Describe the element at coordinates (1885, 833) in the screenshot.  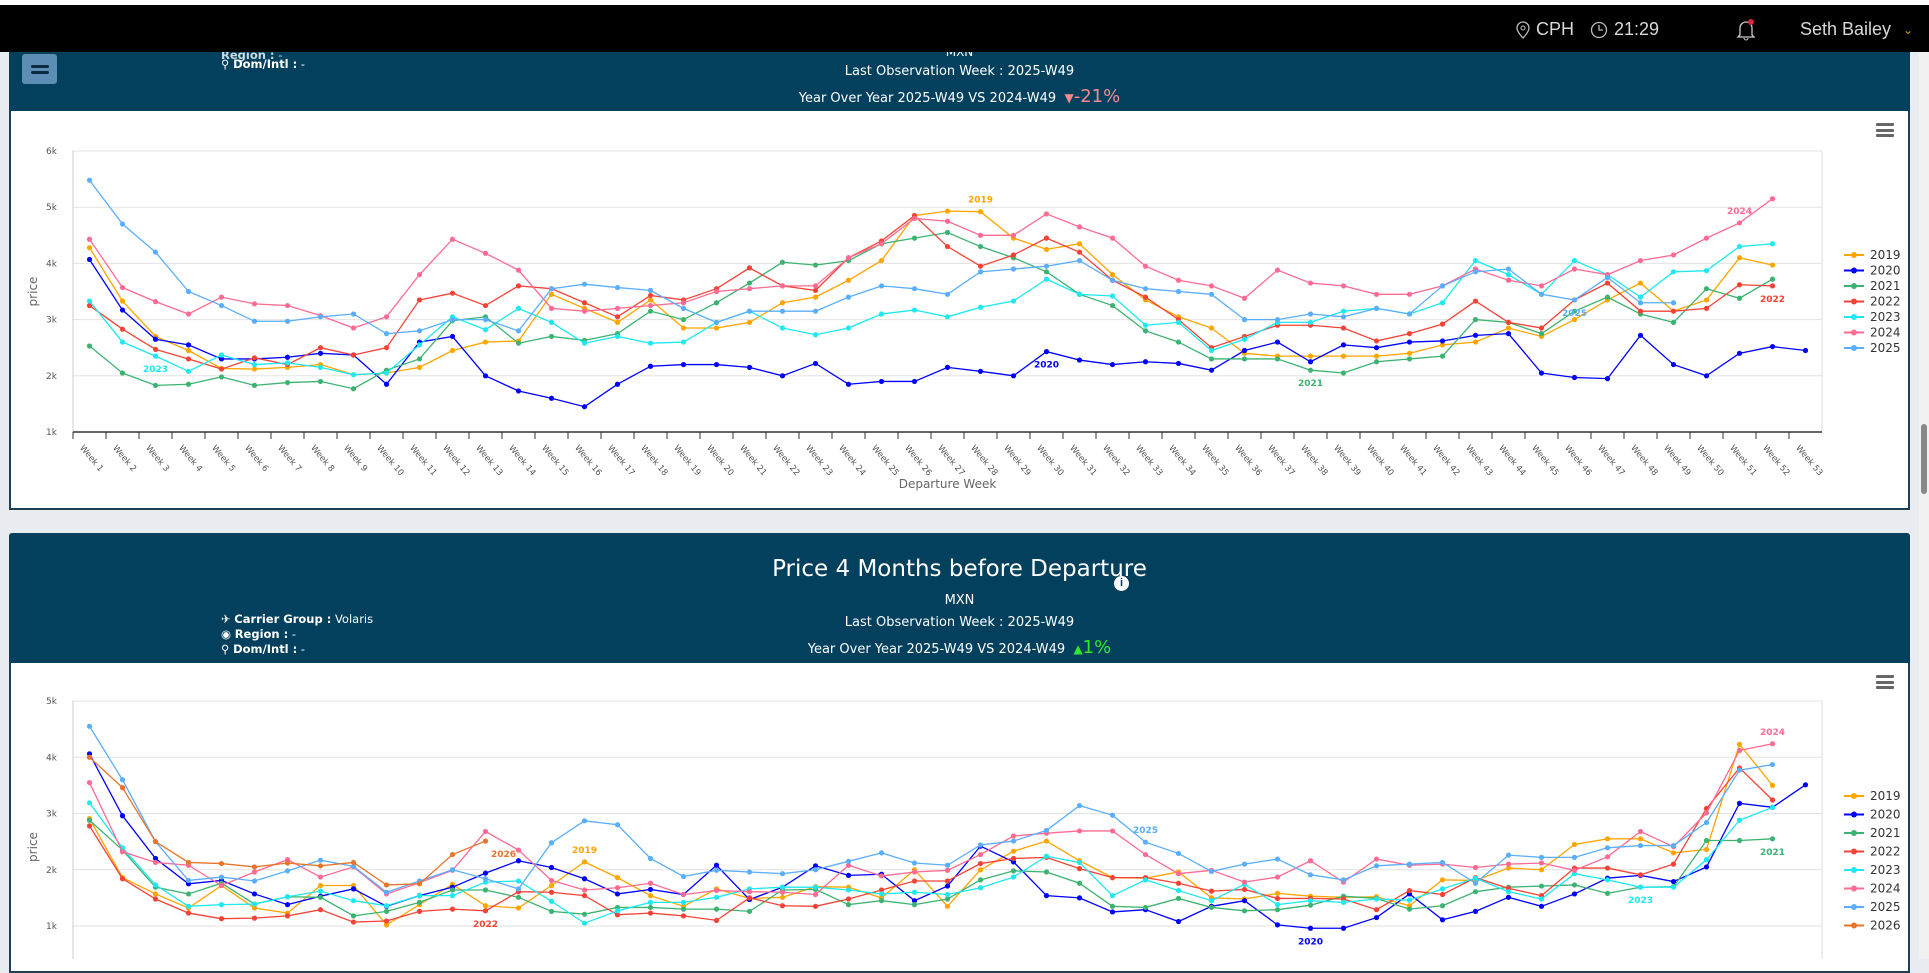
I see `legend-item-2021: 2021` at that location.